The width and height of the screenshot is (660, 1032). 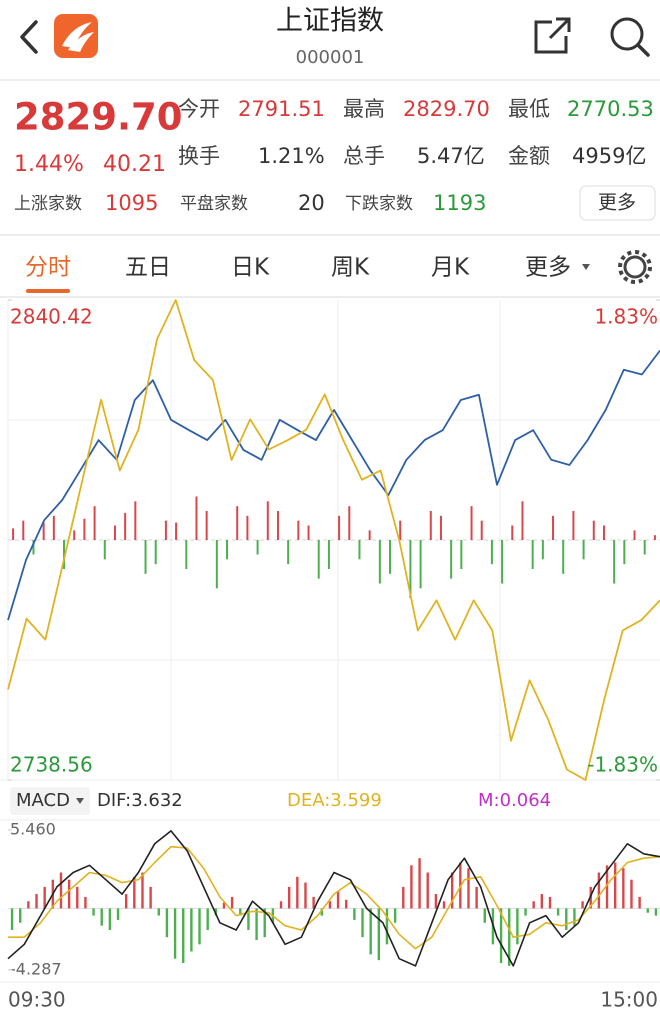 What do you see at coordinates (199, 156) in the screenshot?
I see `stat-label: 换手` at bounding box center [199, 156].